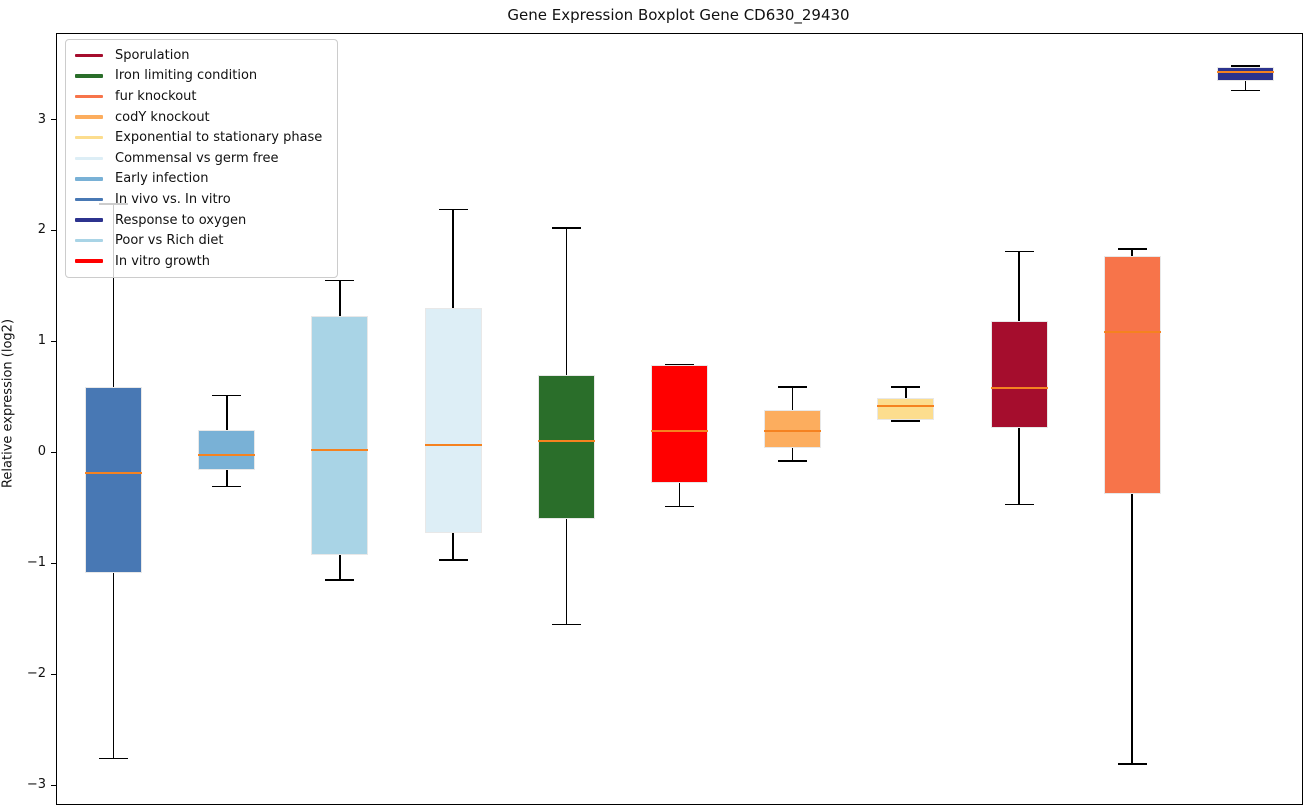 The height and width of the screenshot is (812, 1309). Describe the element at coordinates (340, 435) in the screenshot. I see `box-poor-vs-rich-diet` at that location.